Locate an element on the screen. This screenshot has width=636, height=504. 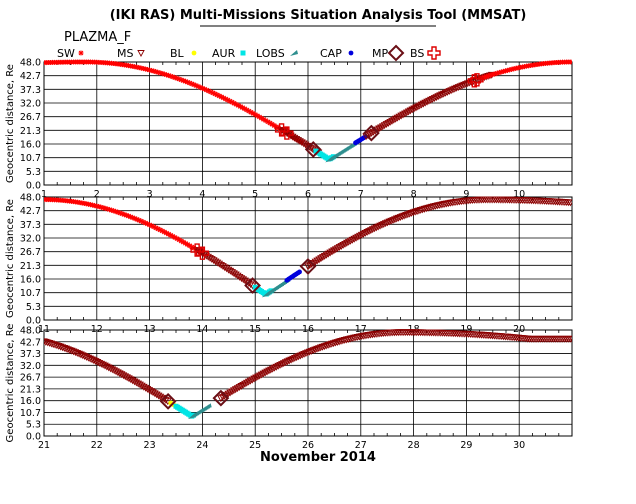
x-tick-label: 23 is located at coordinates (150, 445).